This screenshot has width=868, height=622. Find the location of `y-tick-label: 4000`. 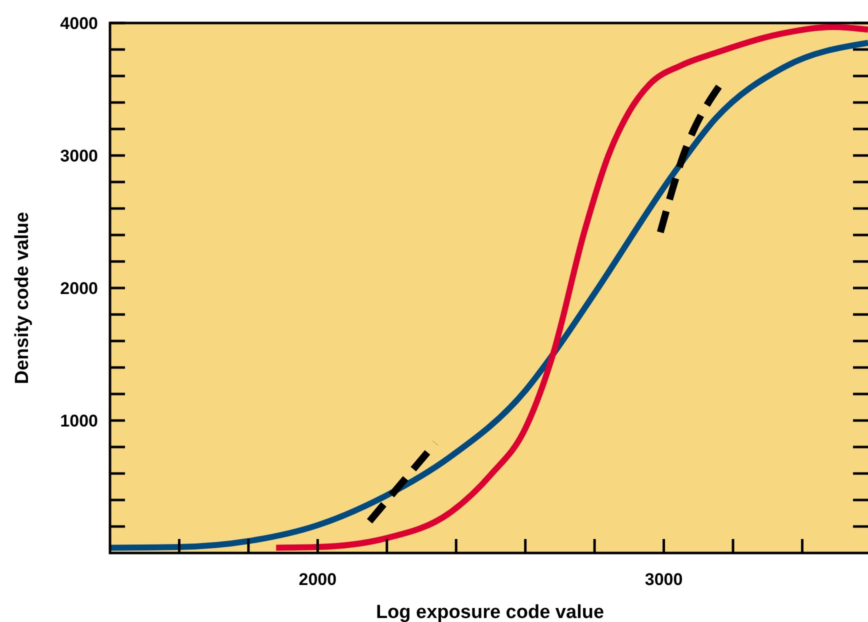

y-tick-label: 4000 is located at coordinates (79, 23).